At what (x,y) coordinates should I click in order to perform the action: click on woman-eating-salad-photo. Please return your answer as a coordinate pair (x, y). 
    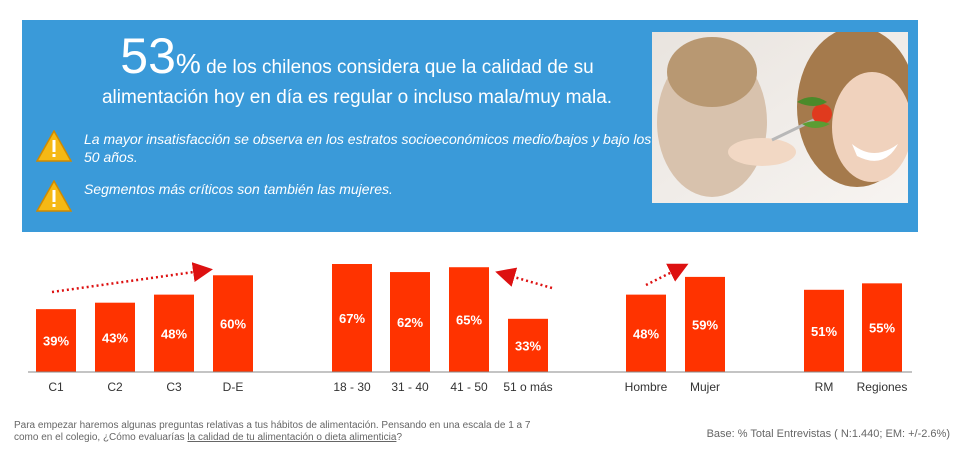
    Looking at the image, I should click on (780, 117).